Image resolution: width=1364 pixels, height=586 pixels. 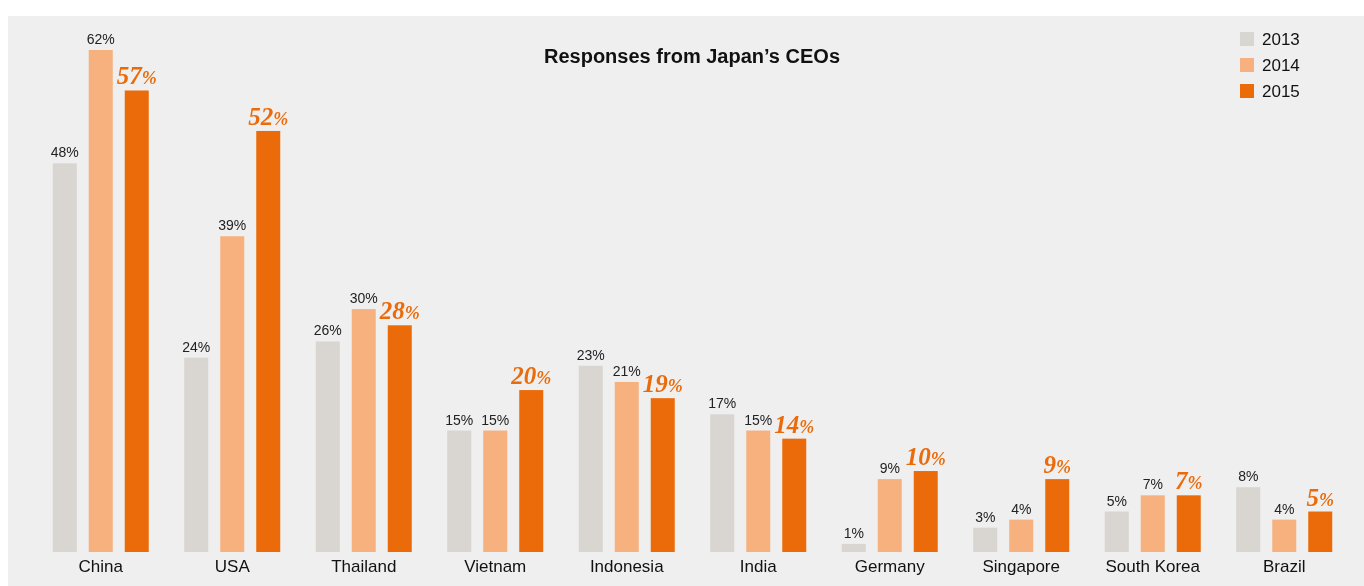 What do you see at coordinates (232, 225) in the screenshot?
I see `data-label: 39%` at bounding box center [232, 225].